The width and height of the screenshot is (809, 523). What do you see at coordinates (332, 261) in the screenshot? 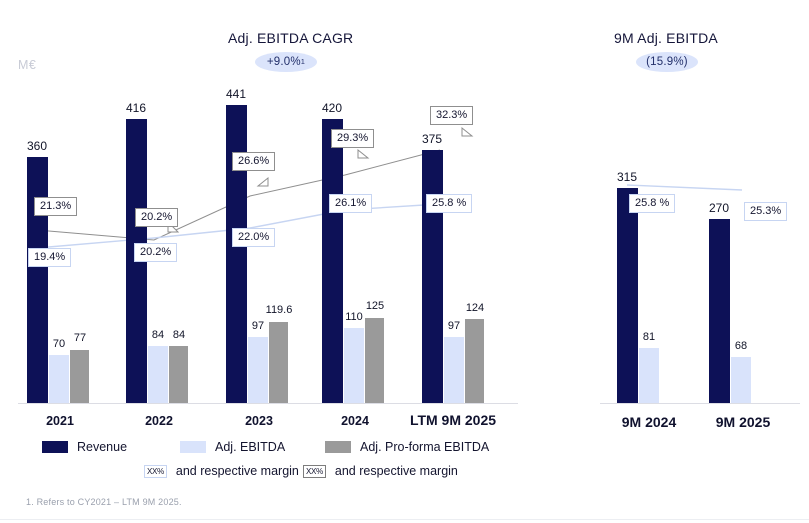
I see `bar-revenue-2024` at bounding box center [332, 261].